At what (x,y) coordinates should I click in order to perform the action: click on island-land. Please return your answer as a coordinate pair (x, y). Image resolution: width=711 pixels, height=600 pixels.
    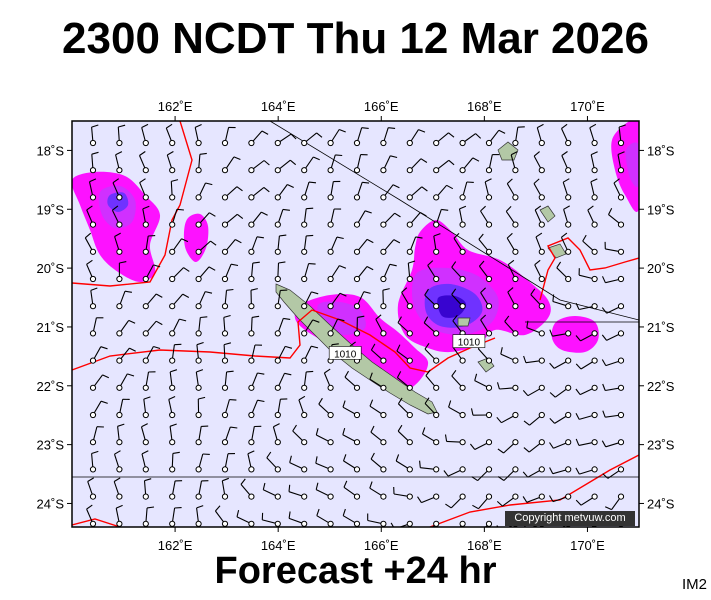
    Looking at the image, I should click on (508, 151).